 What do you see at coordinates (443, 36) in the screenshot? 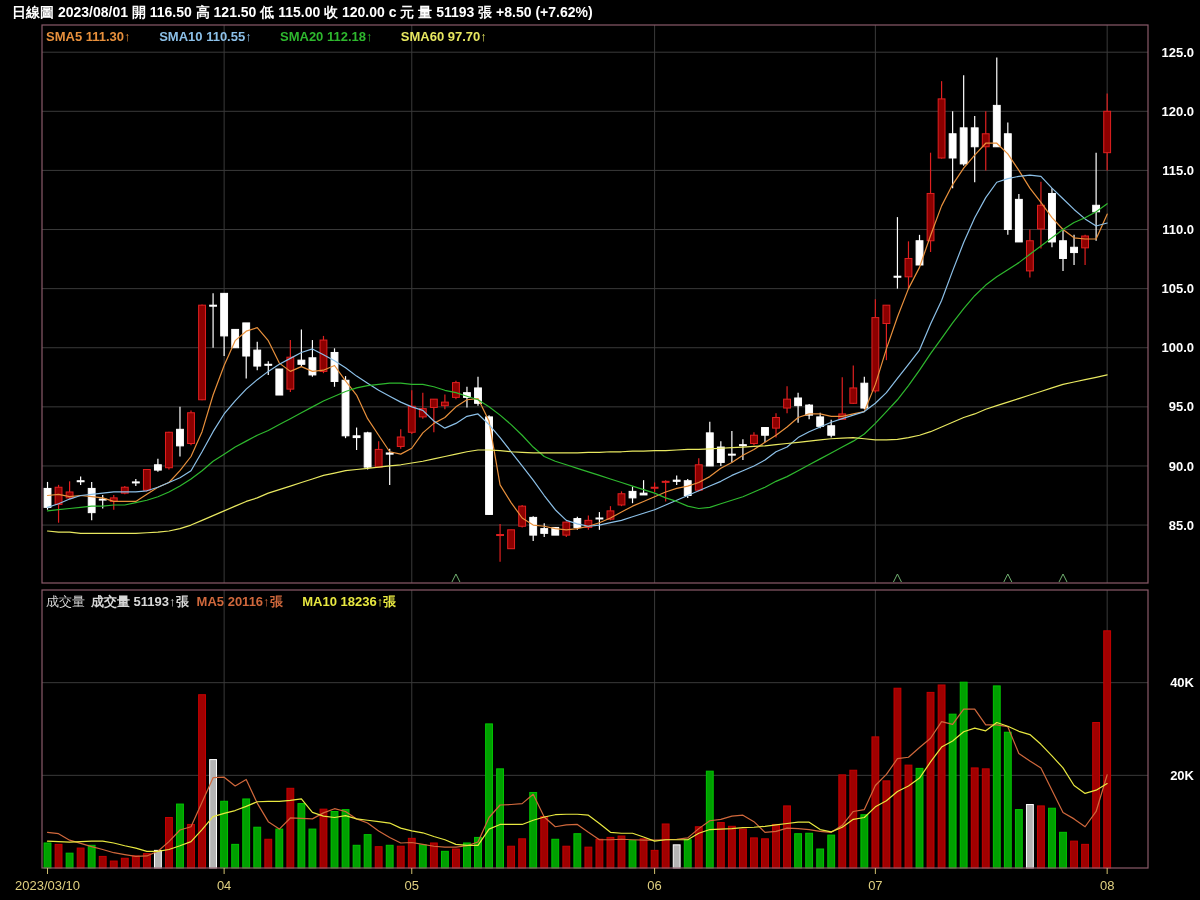
I see `text: SMA60 97.70↑` at bounding box center [443, 36].